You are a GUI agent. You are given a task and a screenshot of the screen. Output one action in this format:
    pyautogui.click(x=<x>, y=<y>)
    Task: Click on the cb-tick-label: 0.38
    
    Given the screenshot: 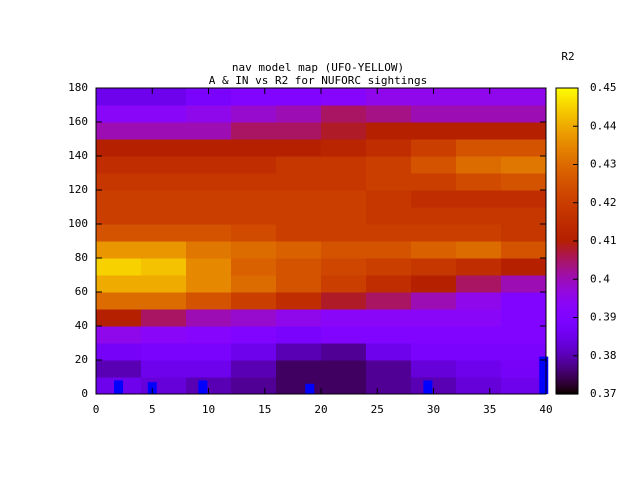 What is the action you would take?
    pyautogui.click(x=603, y=355)
    